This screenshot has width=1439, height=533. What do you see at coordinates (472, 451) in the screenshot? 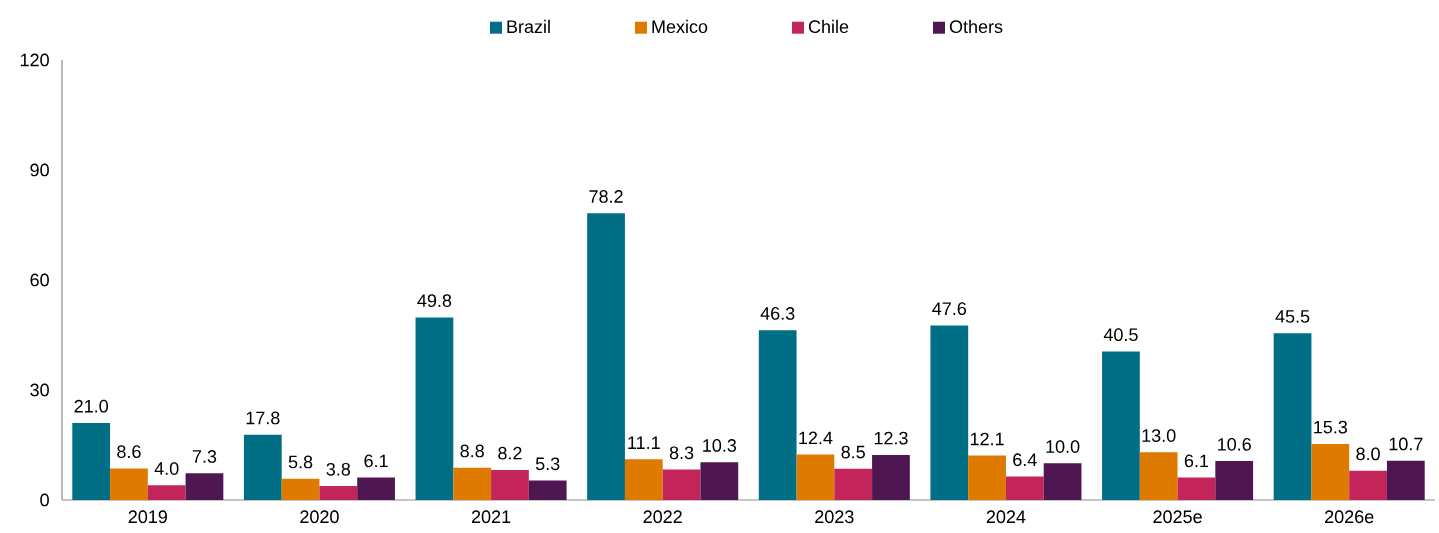
I see `data-label: 8.8` at bounding box center [472, 451].